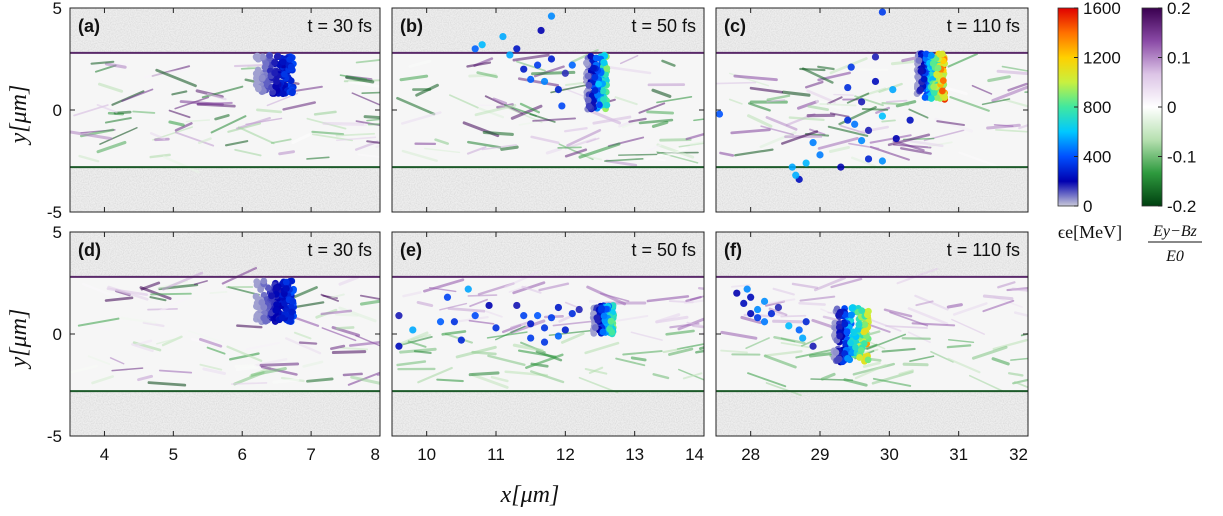 This screenshot has width=1223, height=516. Describe the element at coordinates (735, 26) in the screenshot. I see `panel-label: (c)` at that location.